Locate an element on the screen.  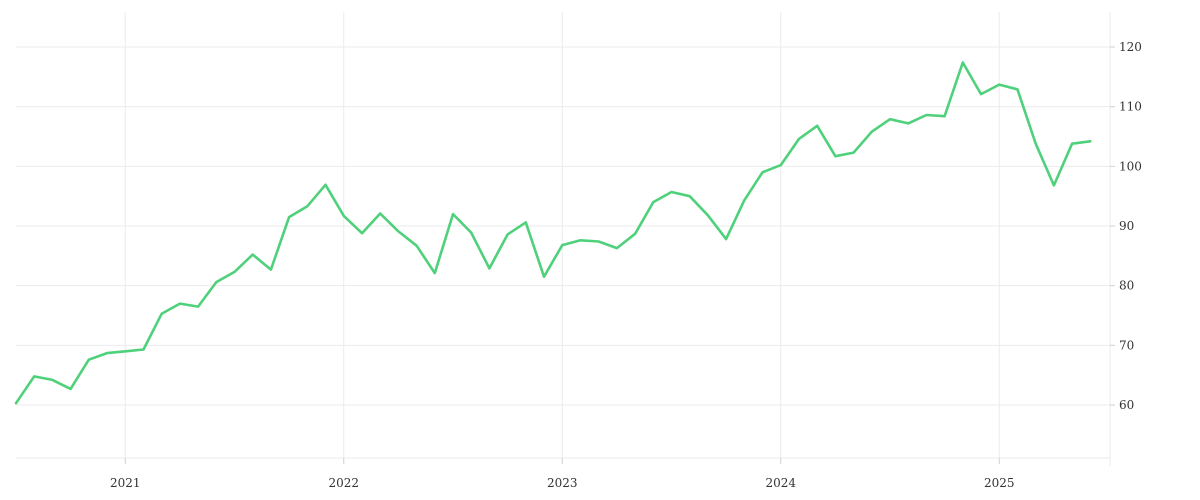
x-tick-label: 2025 is located at coordinates (999, 483).